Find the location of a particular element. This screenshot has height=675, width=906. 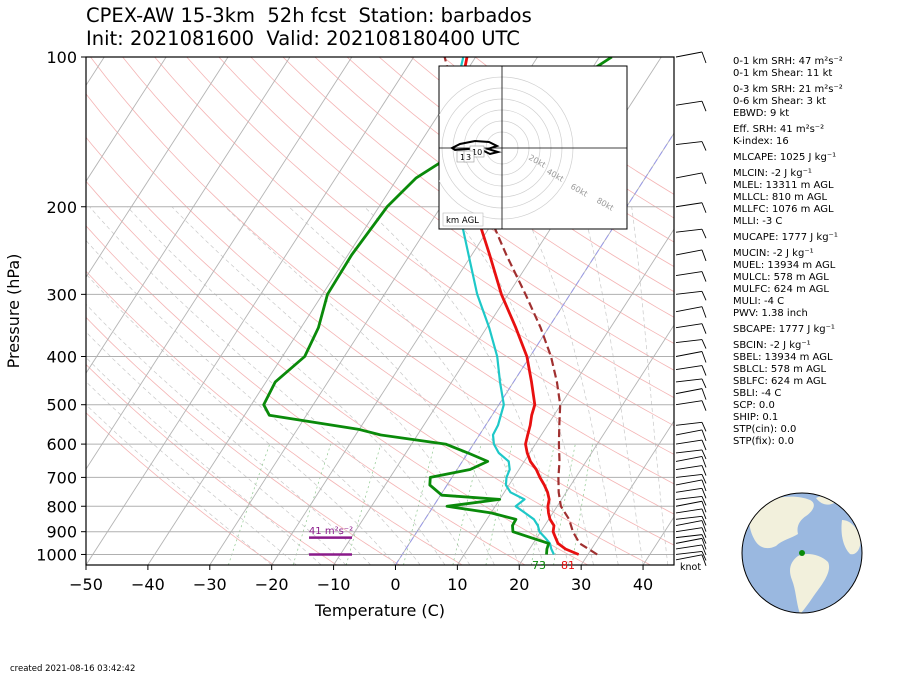

hodo-label-10: 10 is located at coordinates (477, 152).